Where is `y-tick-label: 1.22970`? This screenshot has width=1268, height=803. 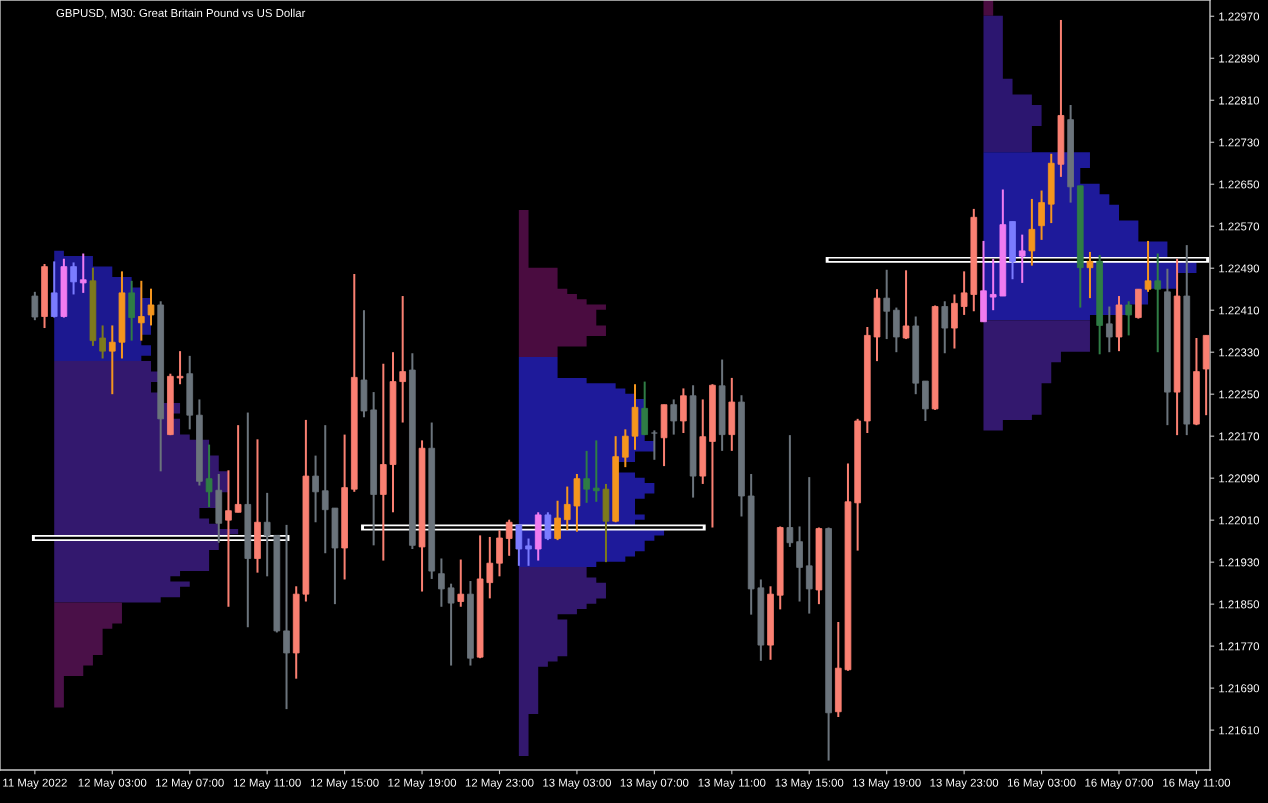
y-tick-label: 1.22970 is located at coordinates (1239, 16).